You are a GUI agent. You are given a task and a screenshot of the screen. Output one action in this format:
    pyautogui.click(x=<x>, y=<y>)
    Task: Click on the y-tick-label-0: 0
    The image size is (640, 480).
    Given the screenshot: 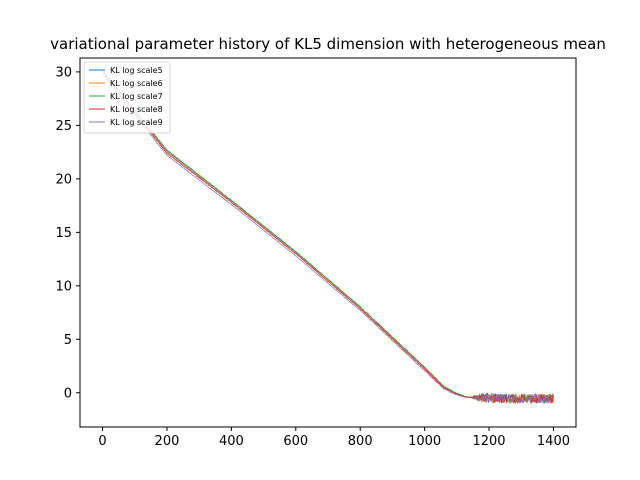 What is the action you would take?
    pyautogui.click(x=68, y=393)
    